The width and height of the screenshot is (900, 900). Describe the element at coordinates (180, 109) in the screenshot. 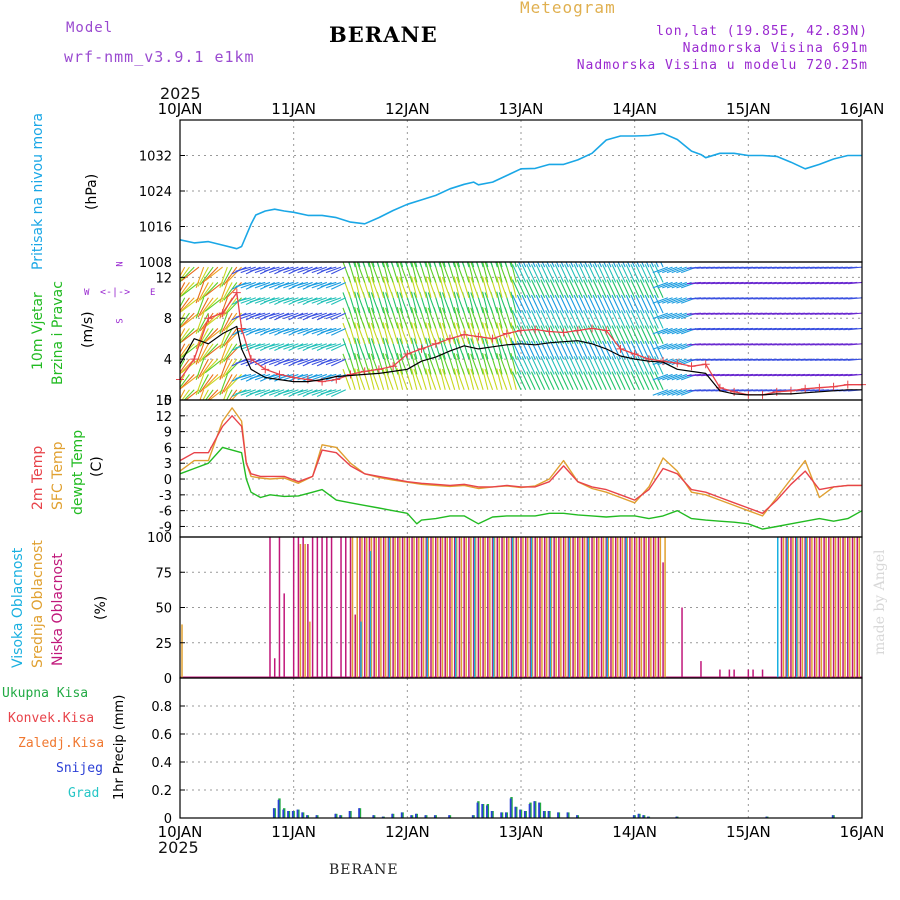

I see `x-tick-label-top: 10JAN` at that location.